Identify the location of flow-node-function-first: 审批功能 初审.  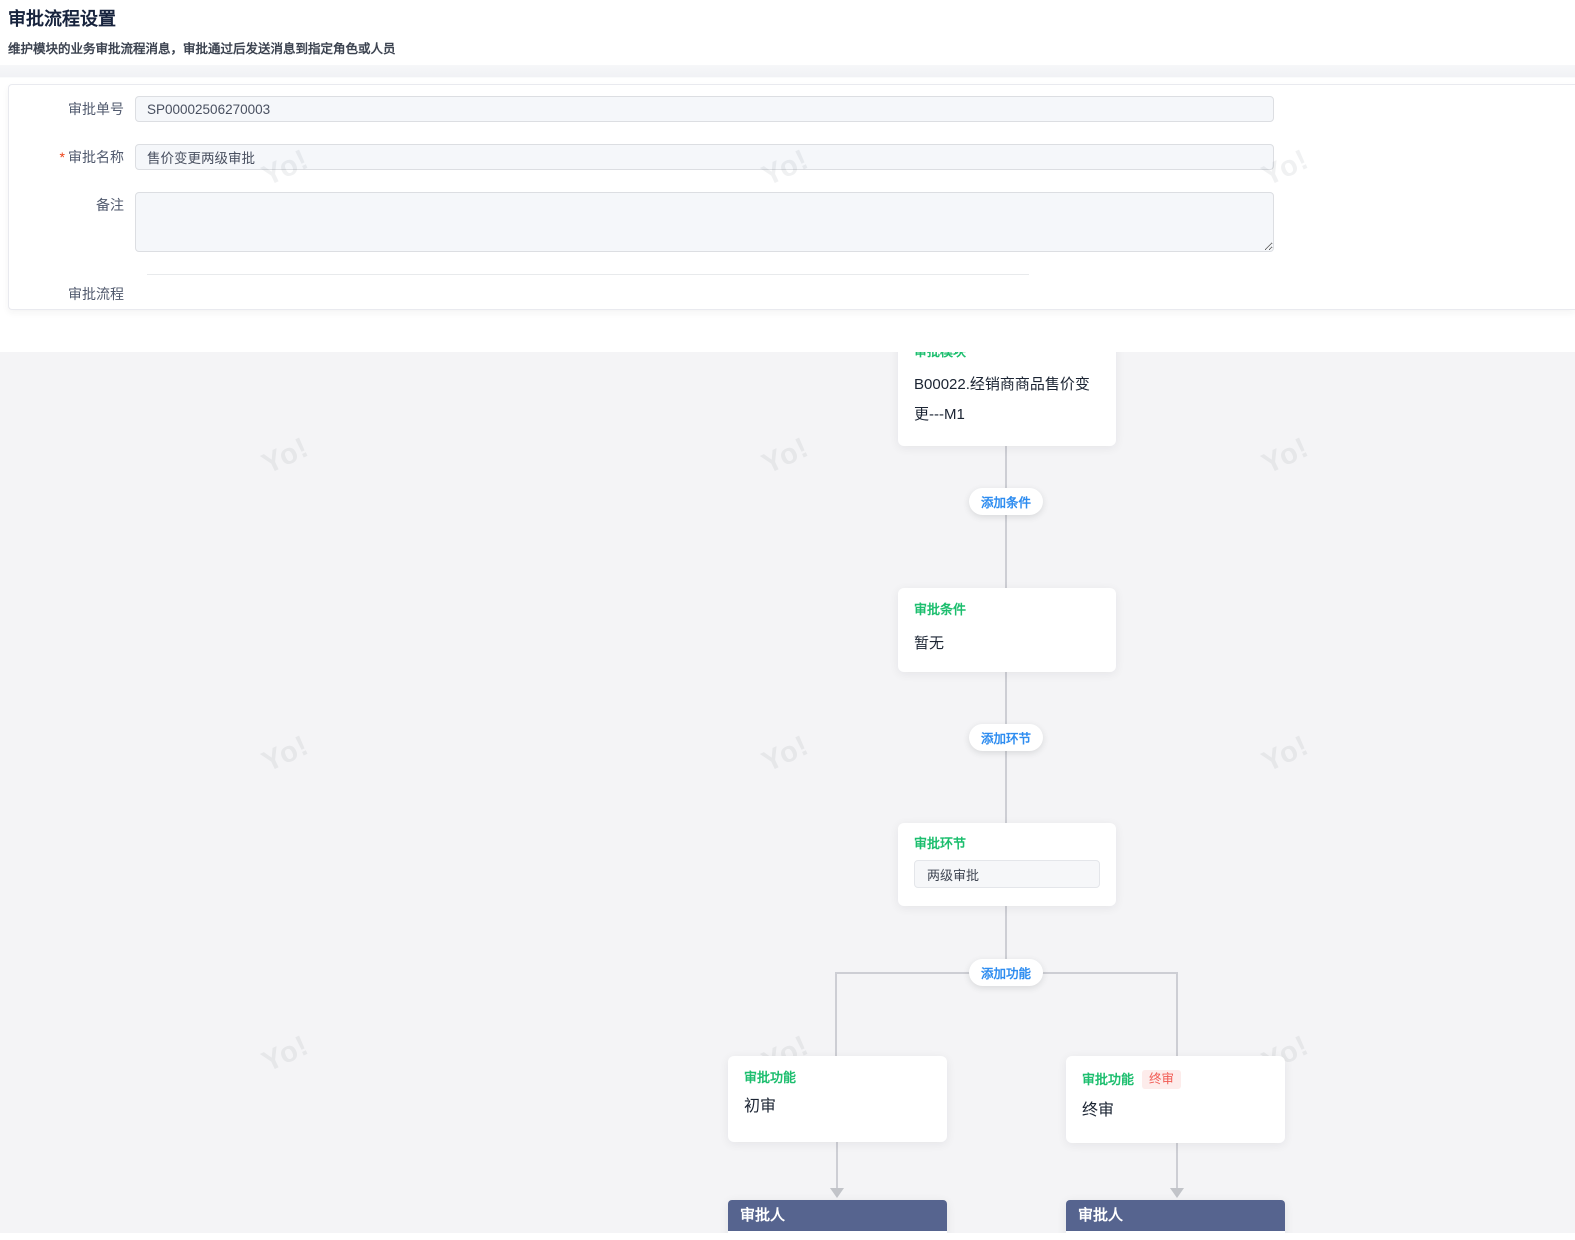
(837, 1099).